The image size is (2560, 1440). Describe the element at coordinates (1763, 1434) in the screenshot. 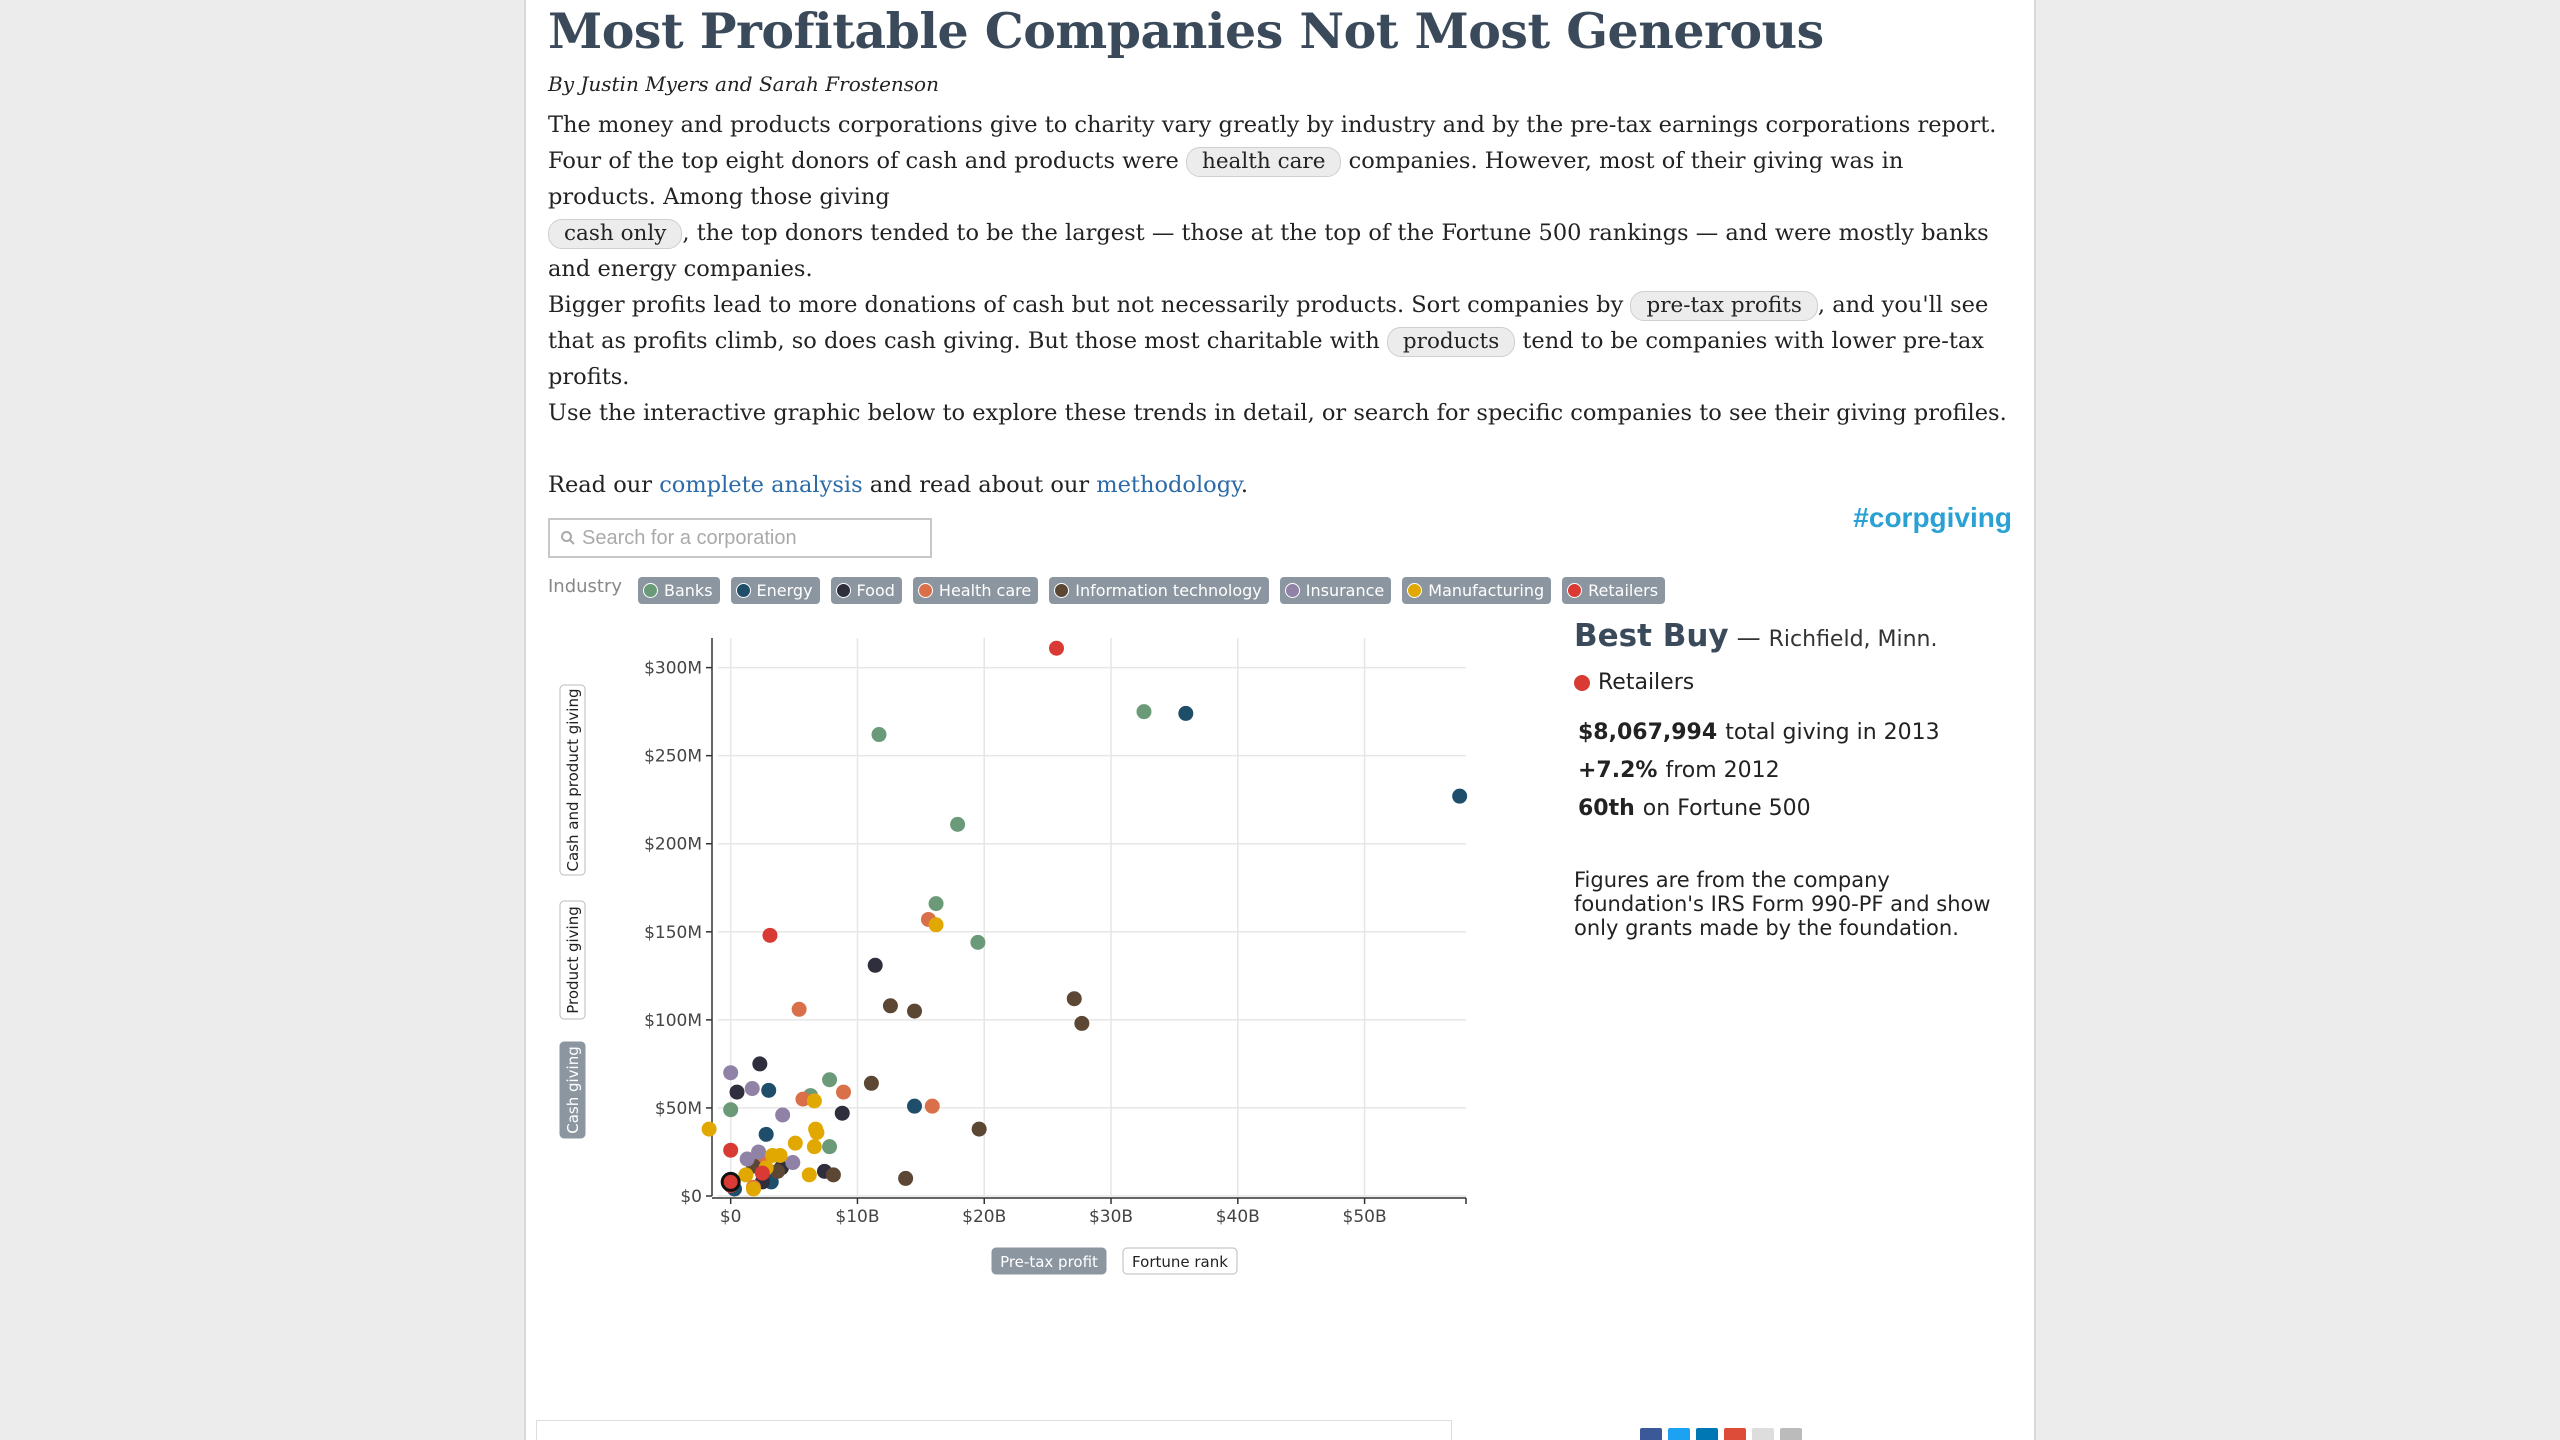

I see `email-icon` at that location.